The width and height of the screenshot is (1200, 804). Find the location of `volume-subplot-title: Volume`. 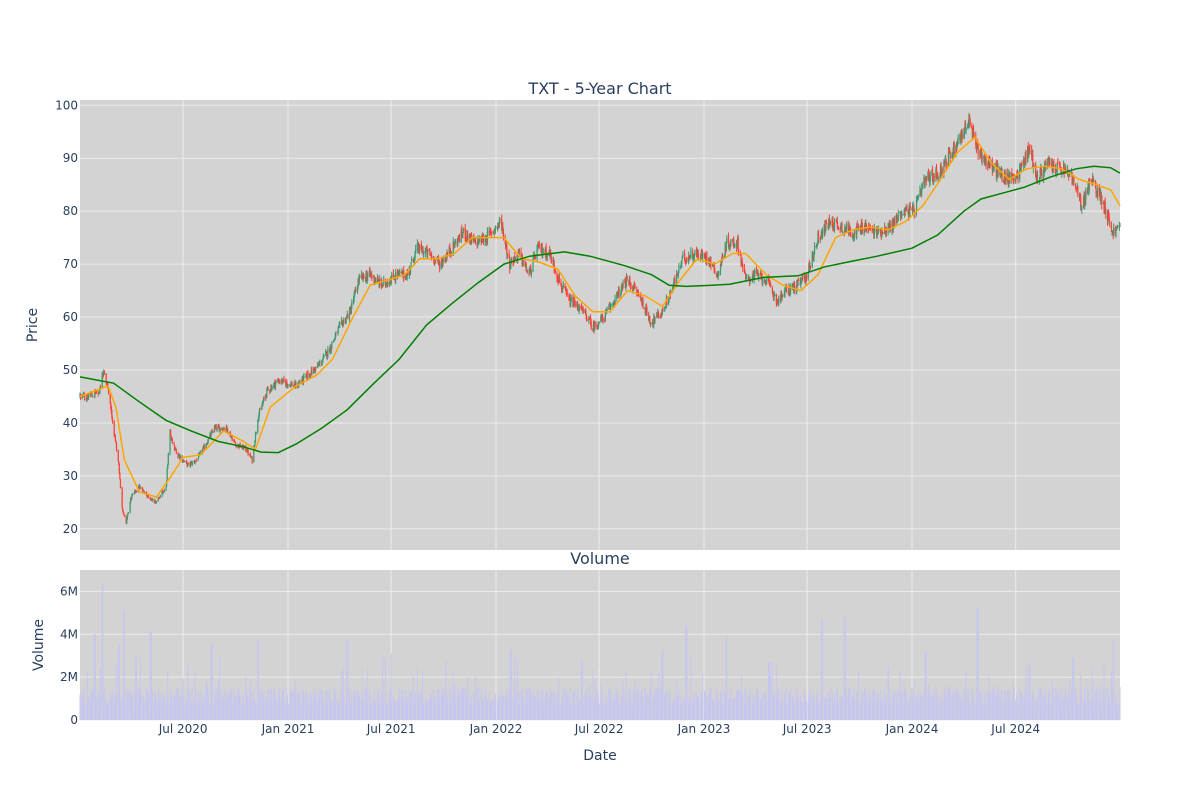

volume-subplot-title: Volume is located at coordinates (600, 558).